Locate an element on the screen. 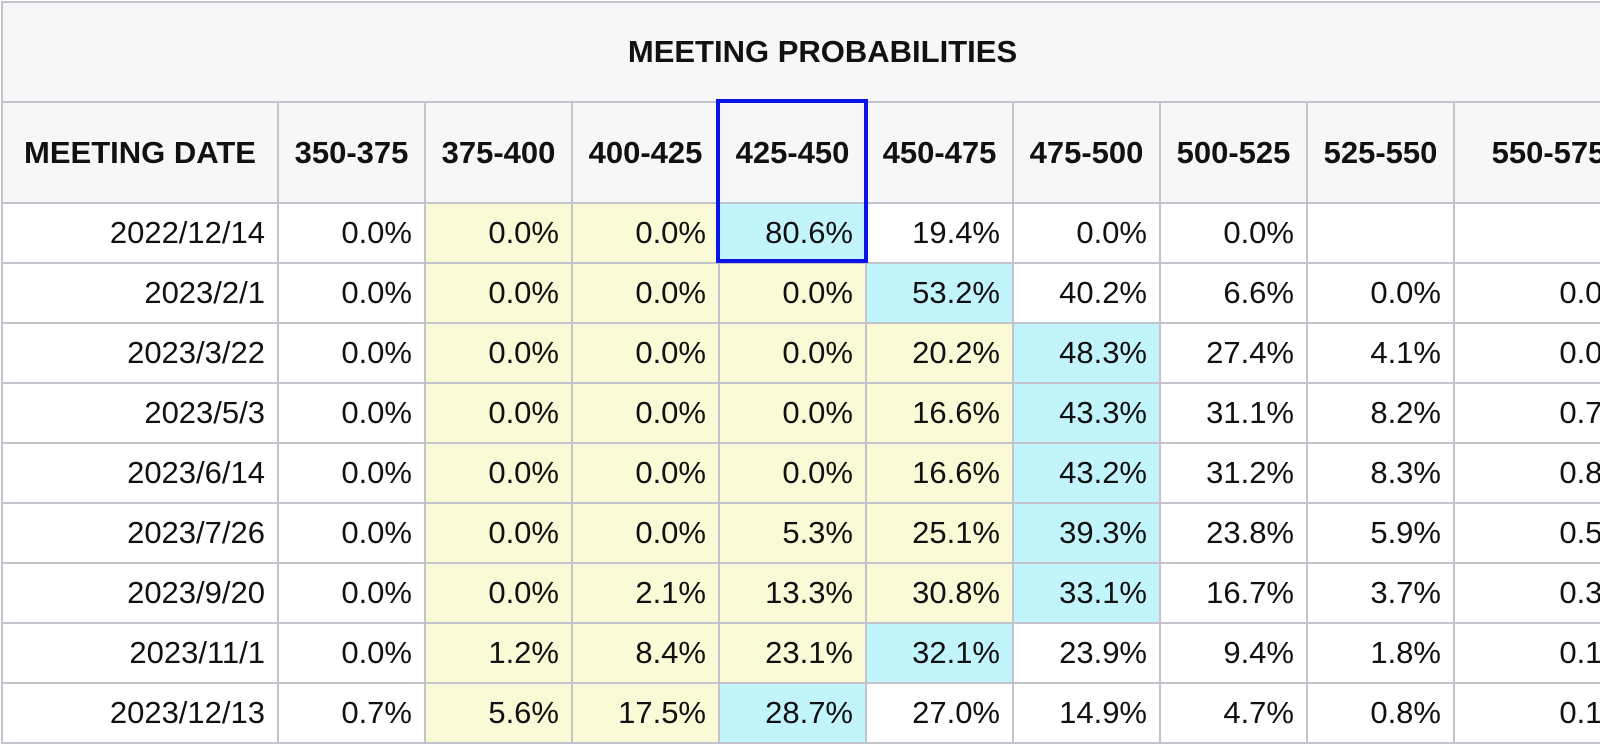 The image size is (1600, 744). probability-cell: 14.9% is located at coordinates (1086, 713).